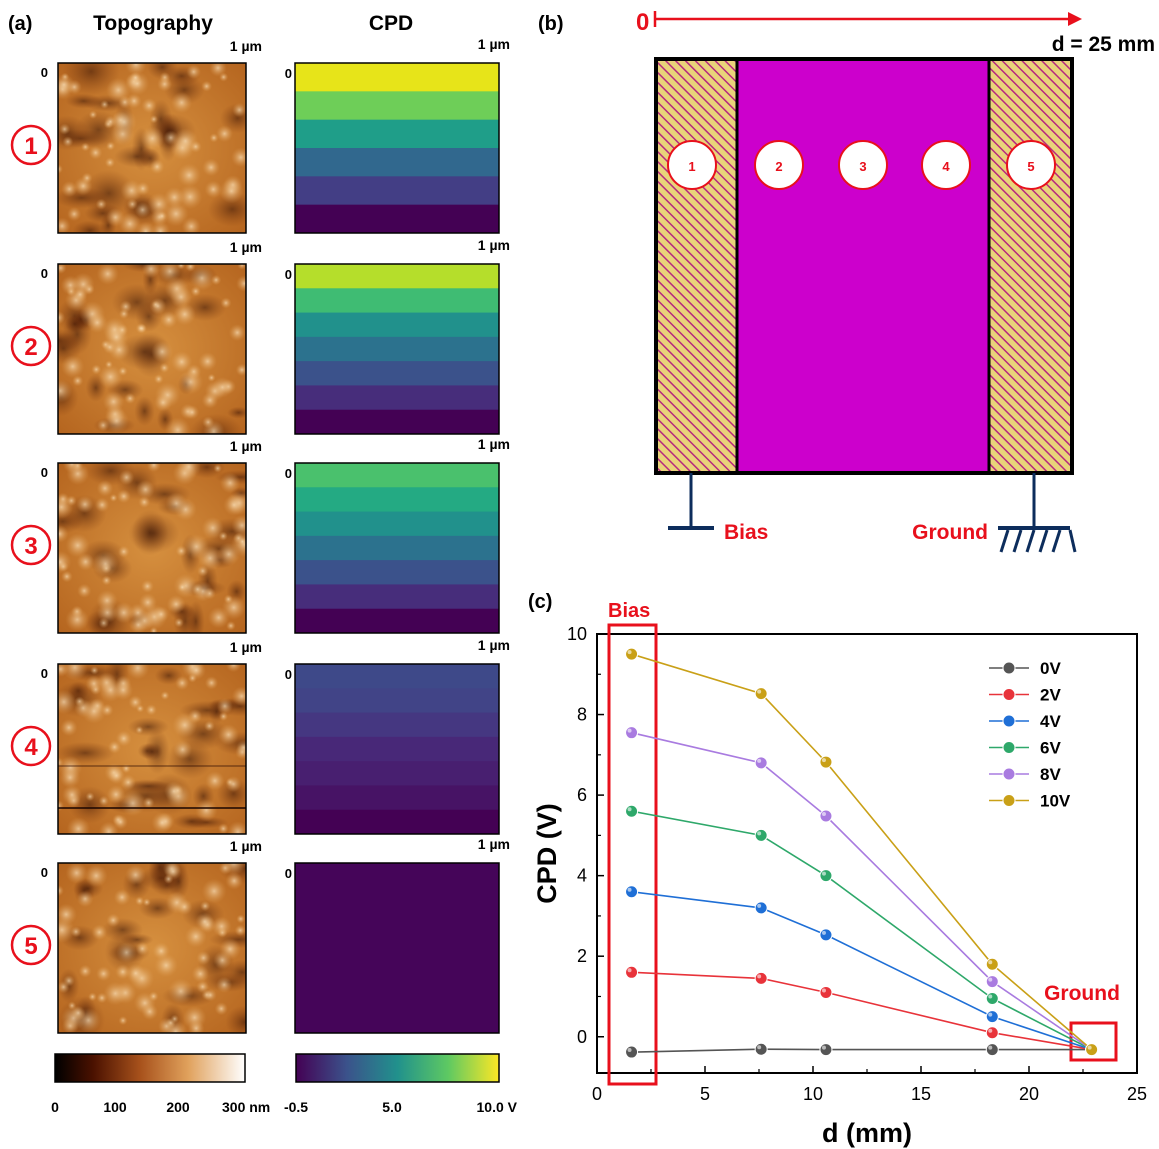 Image resolution: width=1159 pixels, height=1149 pixels. I want to click on cpd-colorbar-gradient, so click(397, 1068).